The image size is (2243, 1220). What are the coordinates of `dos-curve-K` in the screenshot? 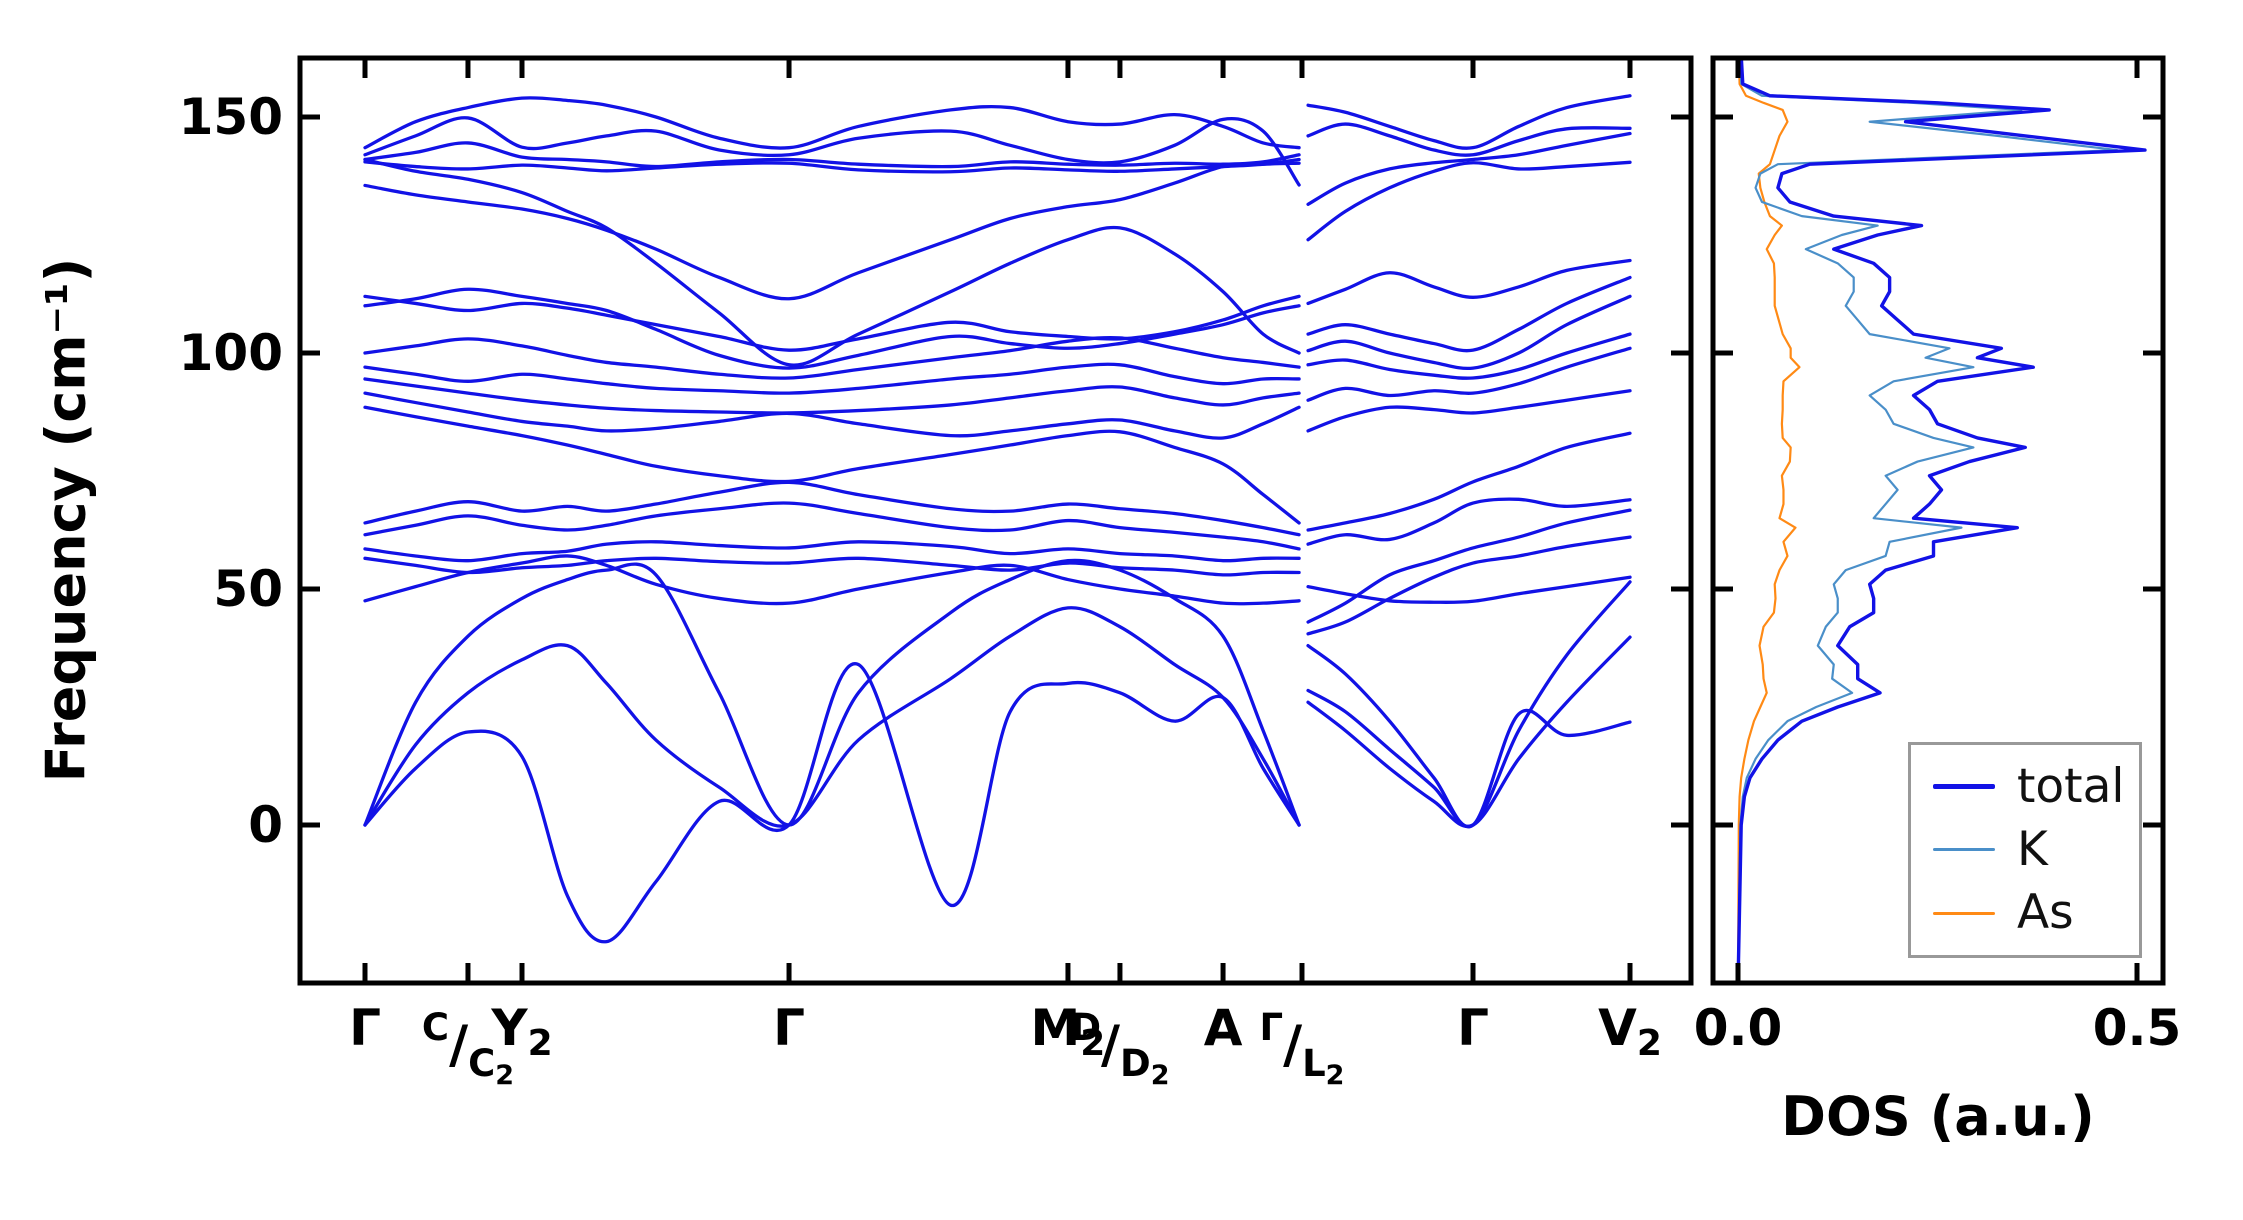 It's located at (1927, 520).